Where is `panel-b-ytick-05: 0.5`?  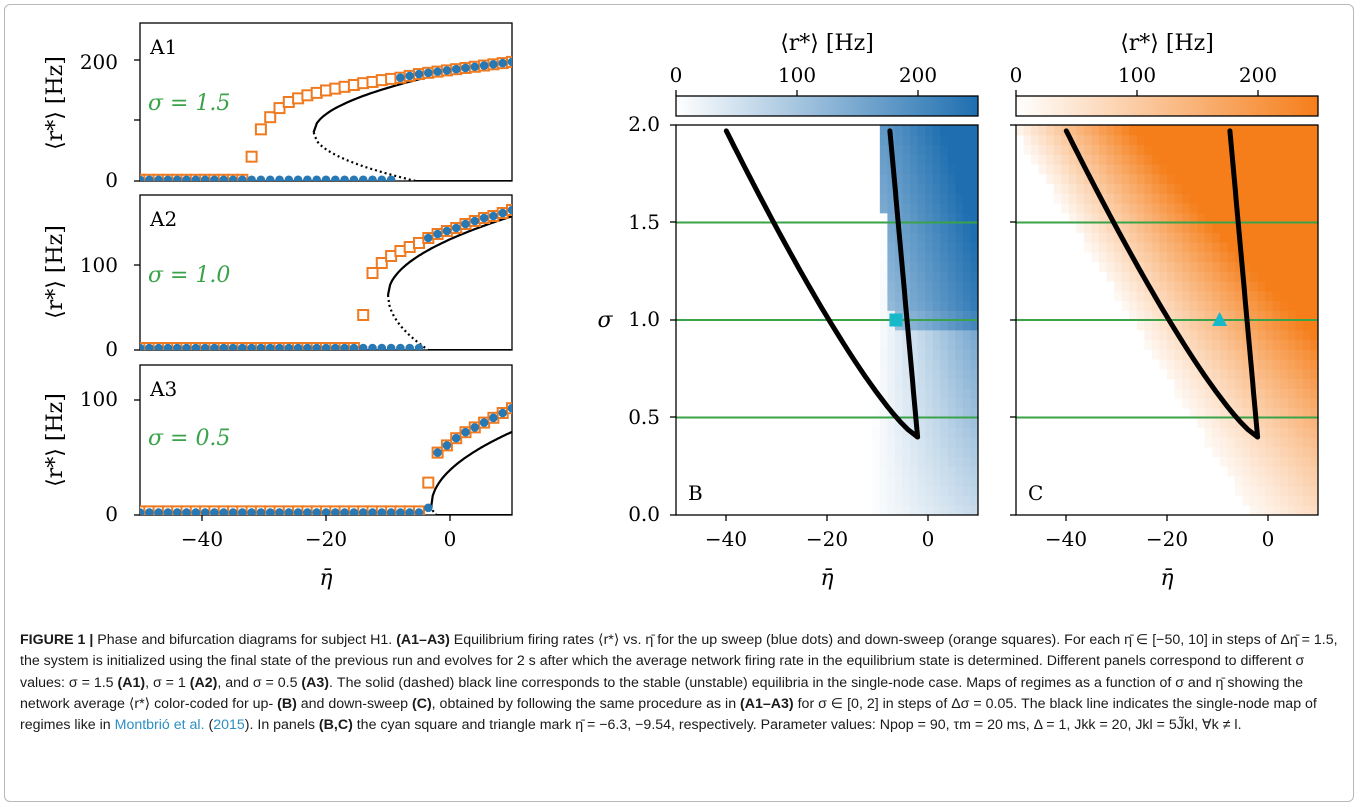
panel-b-ytick-05: 0.5 is located at coordinates (644, 417).